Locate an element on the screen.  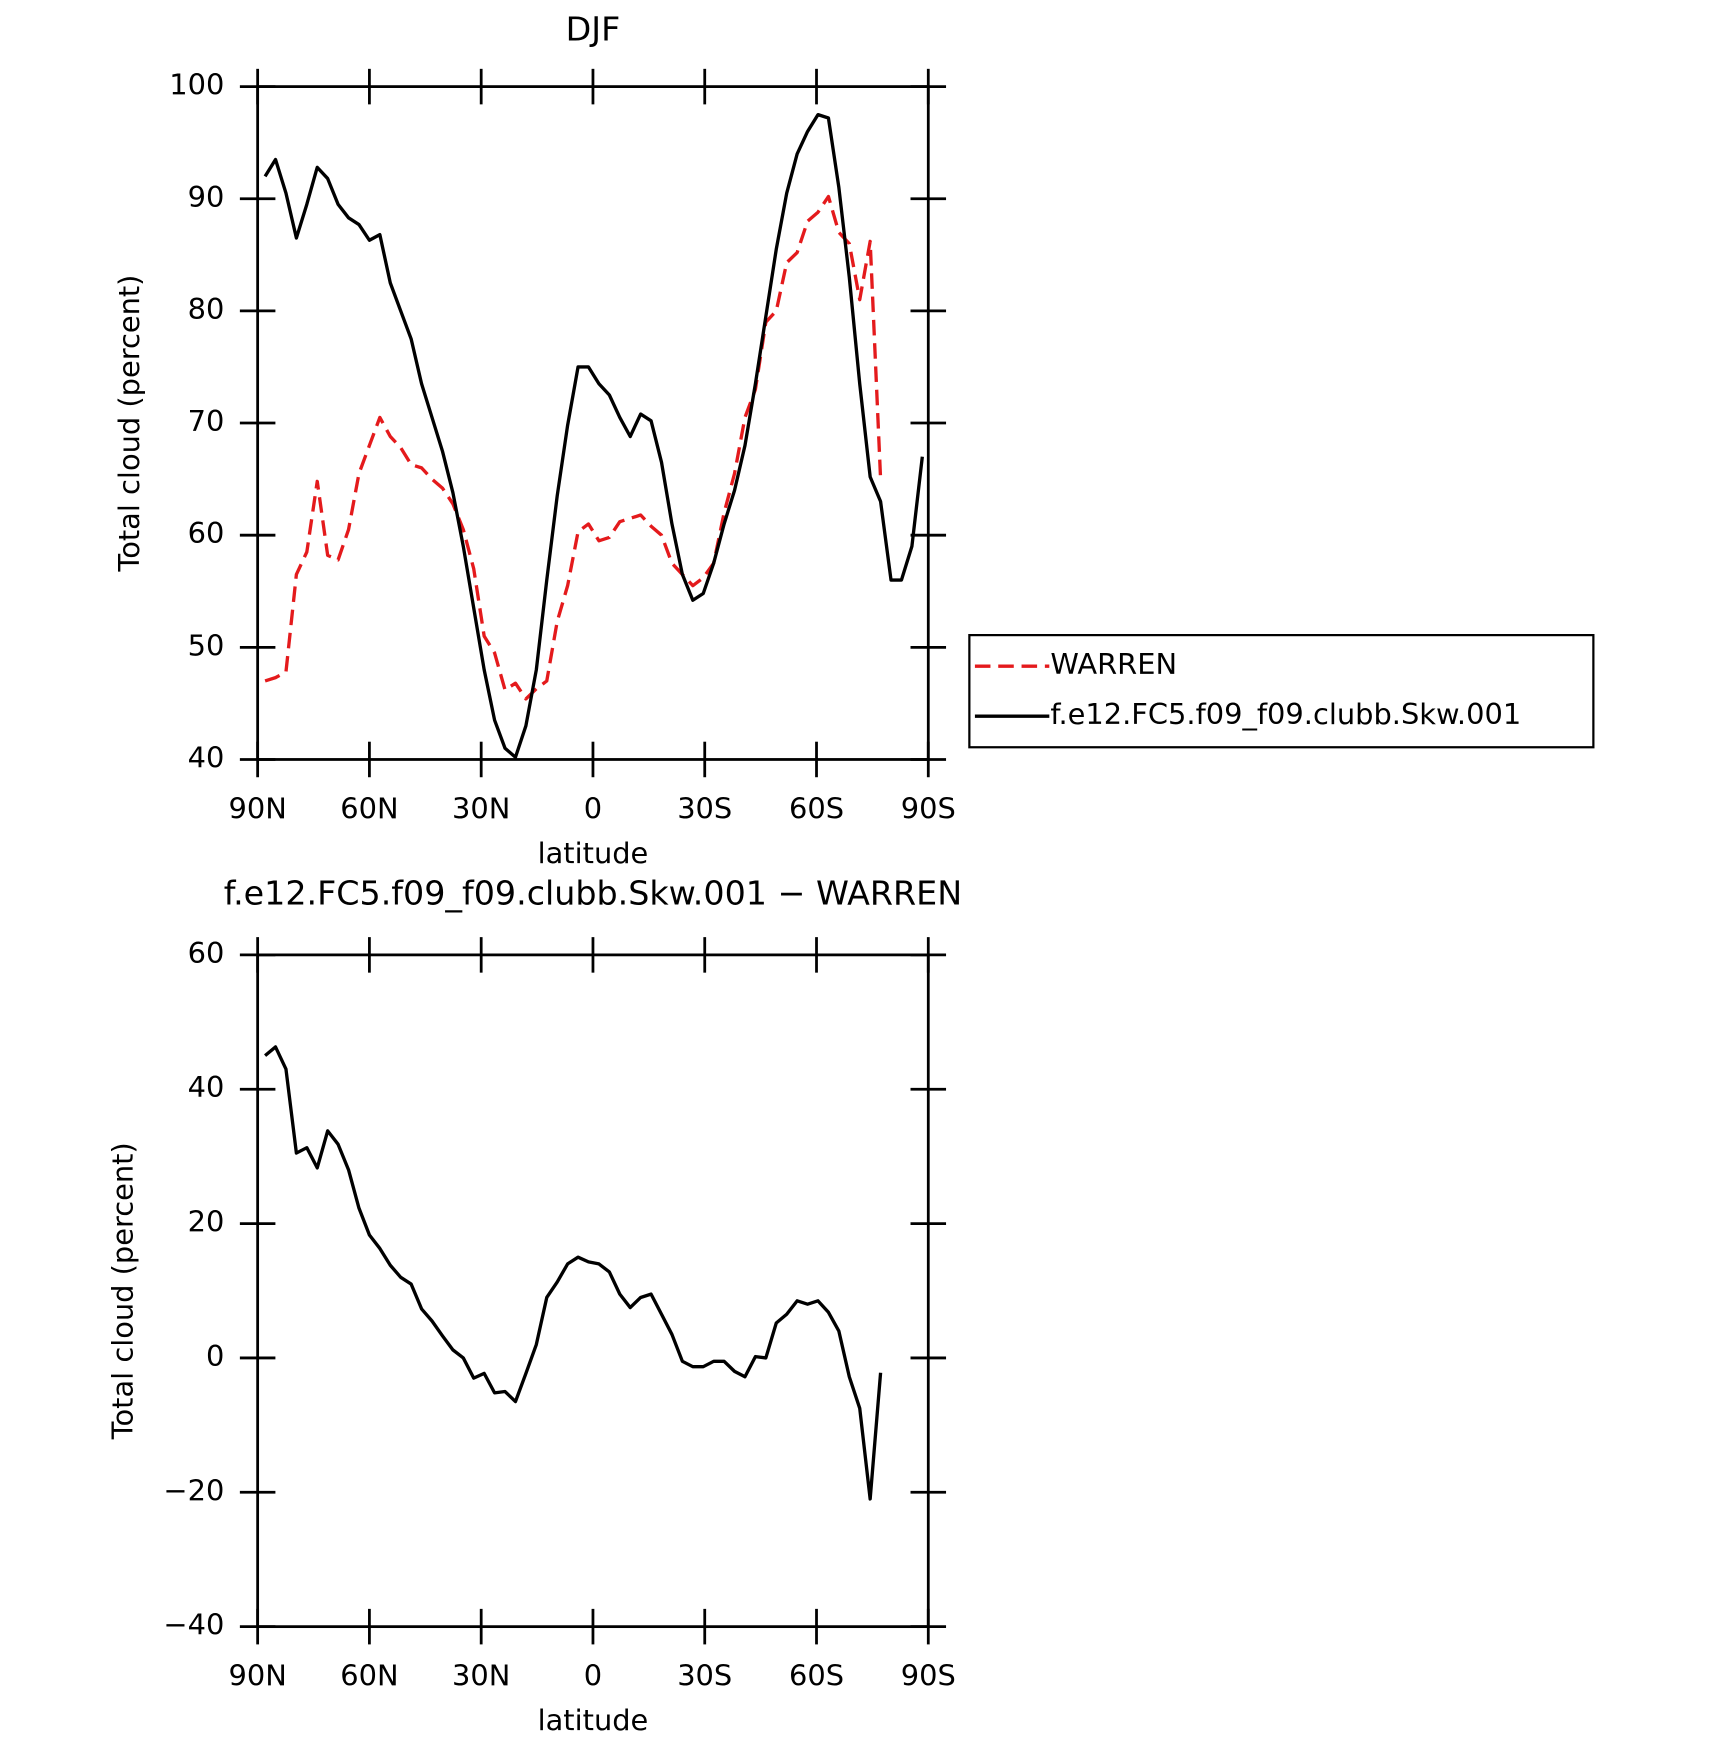
chart-title: DJF is located at coordinates (593, 29).